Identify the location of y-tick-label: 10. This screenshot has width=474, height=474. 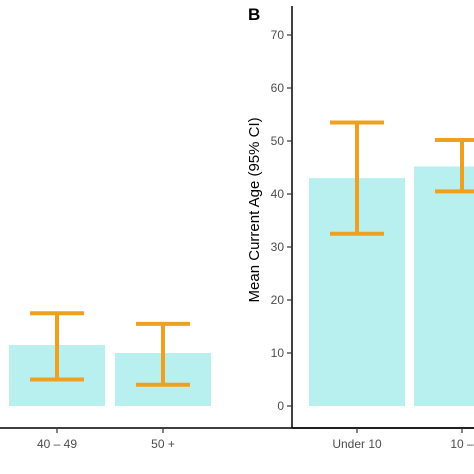
(278, 353).